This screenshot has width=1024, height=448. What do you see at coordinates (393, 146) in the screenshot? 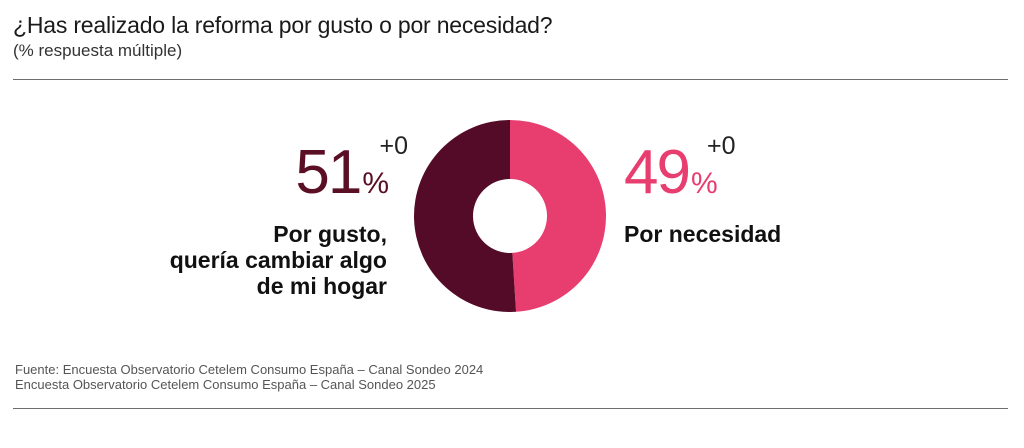
I see `por-gusto-change: +0` at bounding box center [393, 146].